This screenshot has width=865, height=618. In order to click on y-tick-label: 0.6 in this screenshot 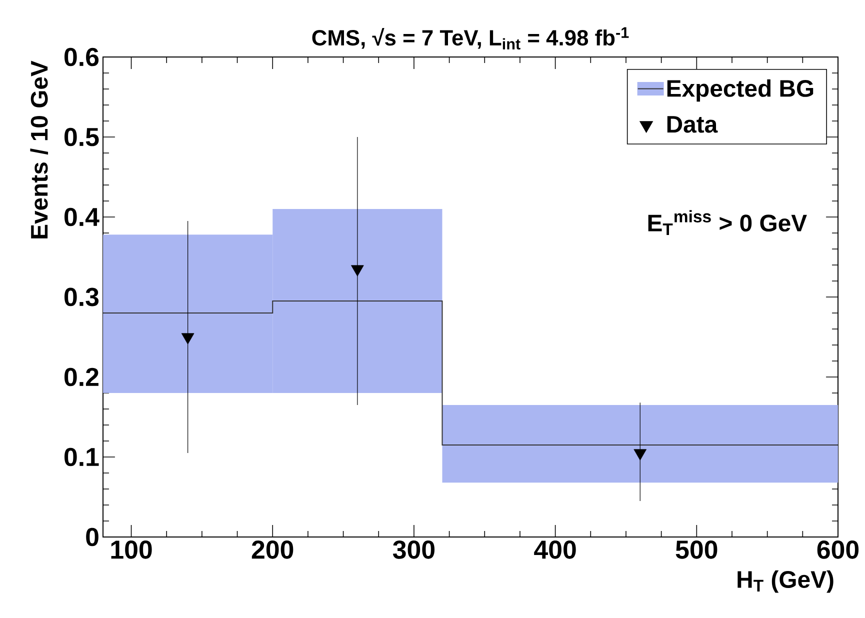, I will do `click(81, 57)`.